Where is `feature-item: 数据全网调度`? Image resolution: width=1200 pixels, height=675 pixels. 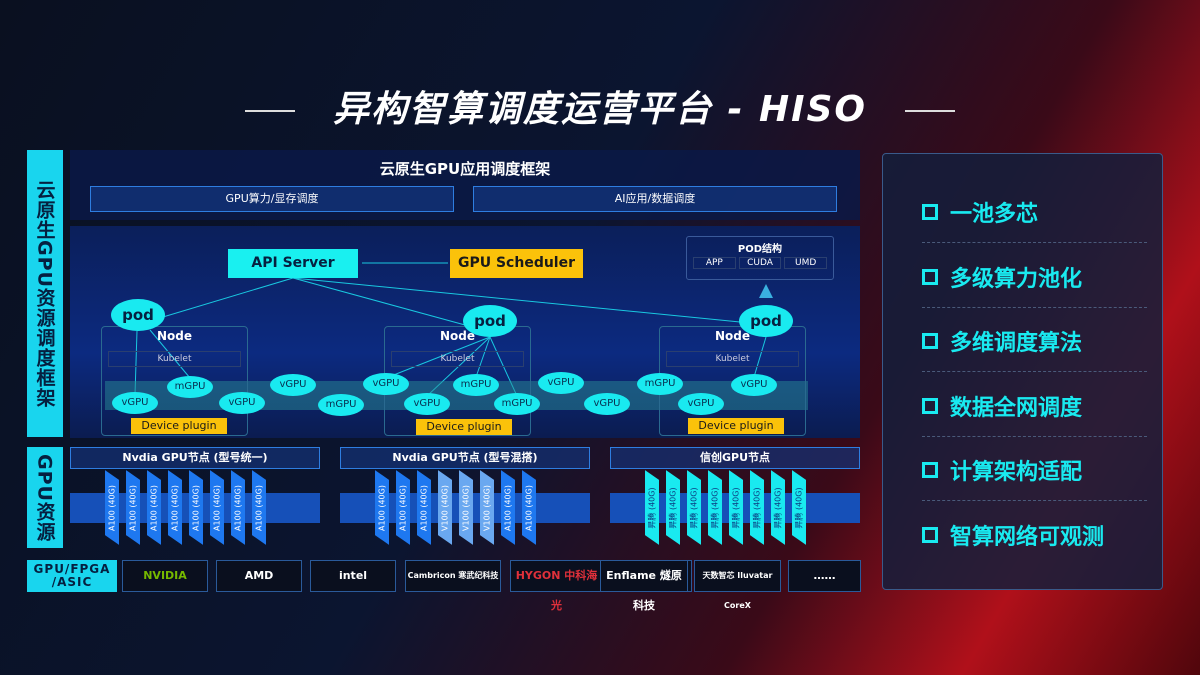 feature-item: 数据全网调度 is located at coordinates (1002, 406).